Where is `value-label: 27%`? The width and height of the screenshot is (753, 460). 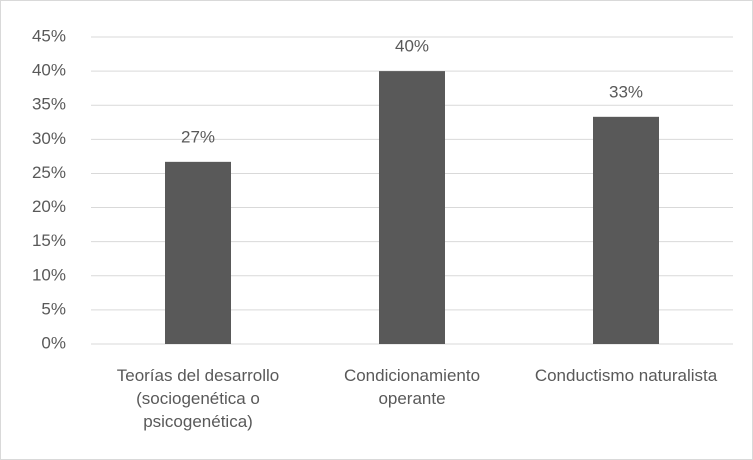
value-label: 27% is located at coordinates (198, 136).